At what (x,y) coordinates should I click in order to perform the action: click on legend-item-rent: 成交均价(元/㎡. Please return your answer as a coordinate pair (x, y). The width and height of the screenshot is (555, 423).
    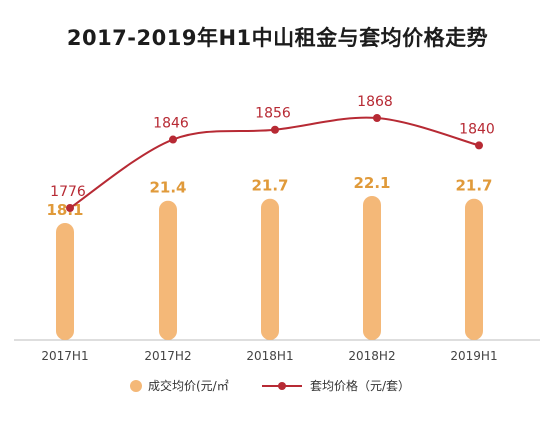
    Looking at the image, I should click on (179, 385).